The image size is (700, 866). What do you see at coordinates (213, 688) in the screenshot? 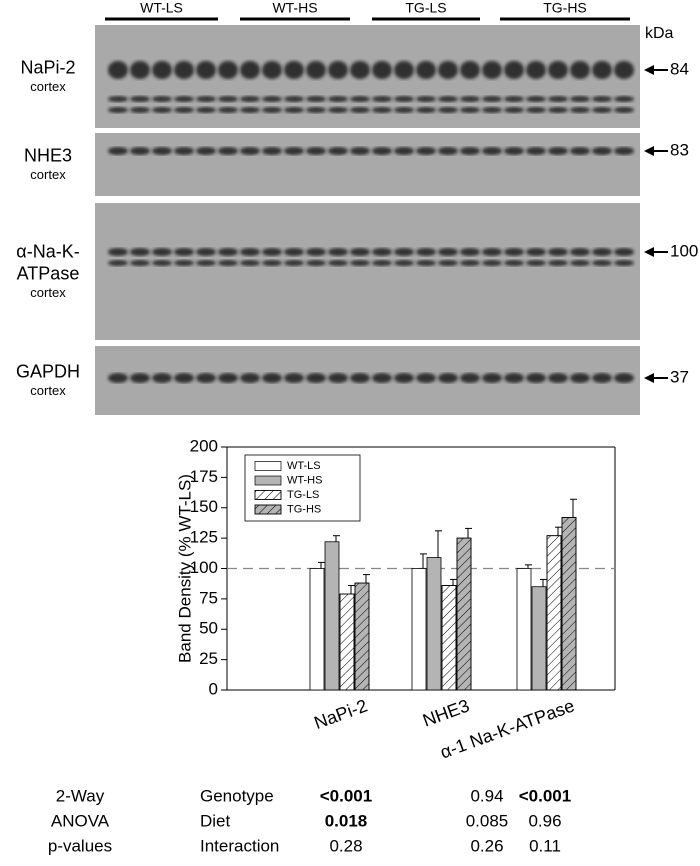
I see `y-tick-label: 0` at bounding box center [213, 688].